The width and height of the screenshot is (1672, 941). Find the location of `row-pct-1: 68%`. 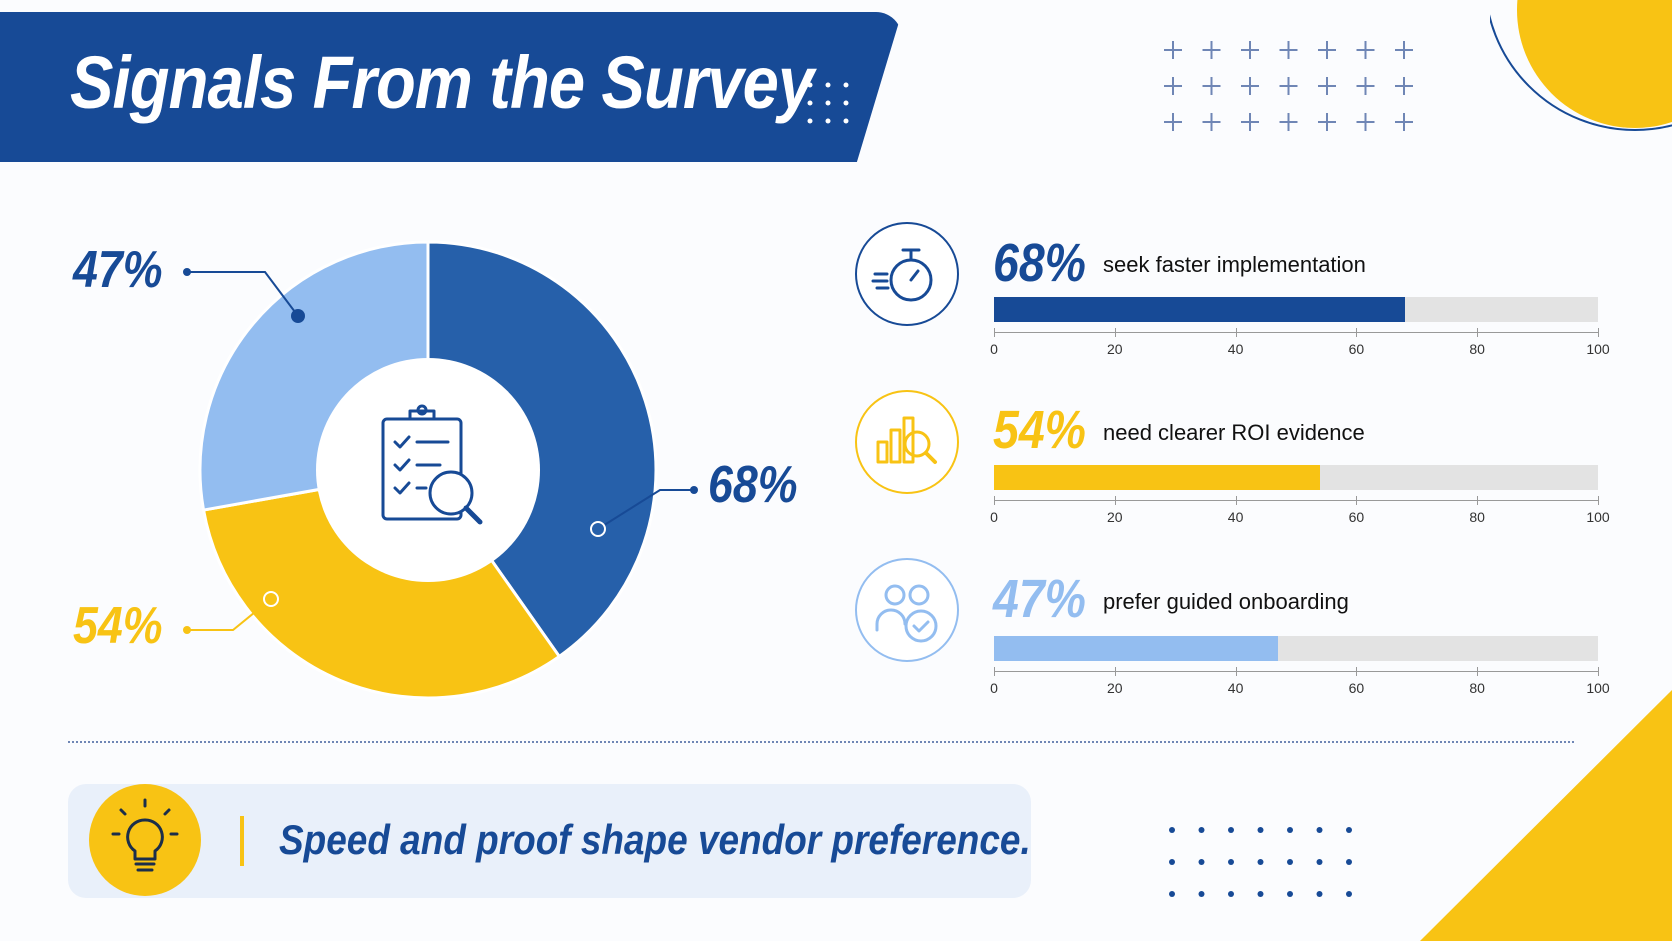

row-pct-1: 68% is located at coordinates (1039, 263).